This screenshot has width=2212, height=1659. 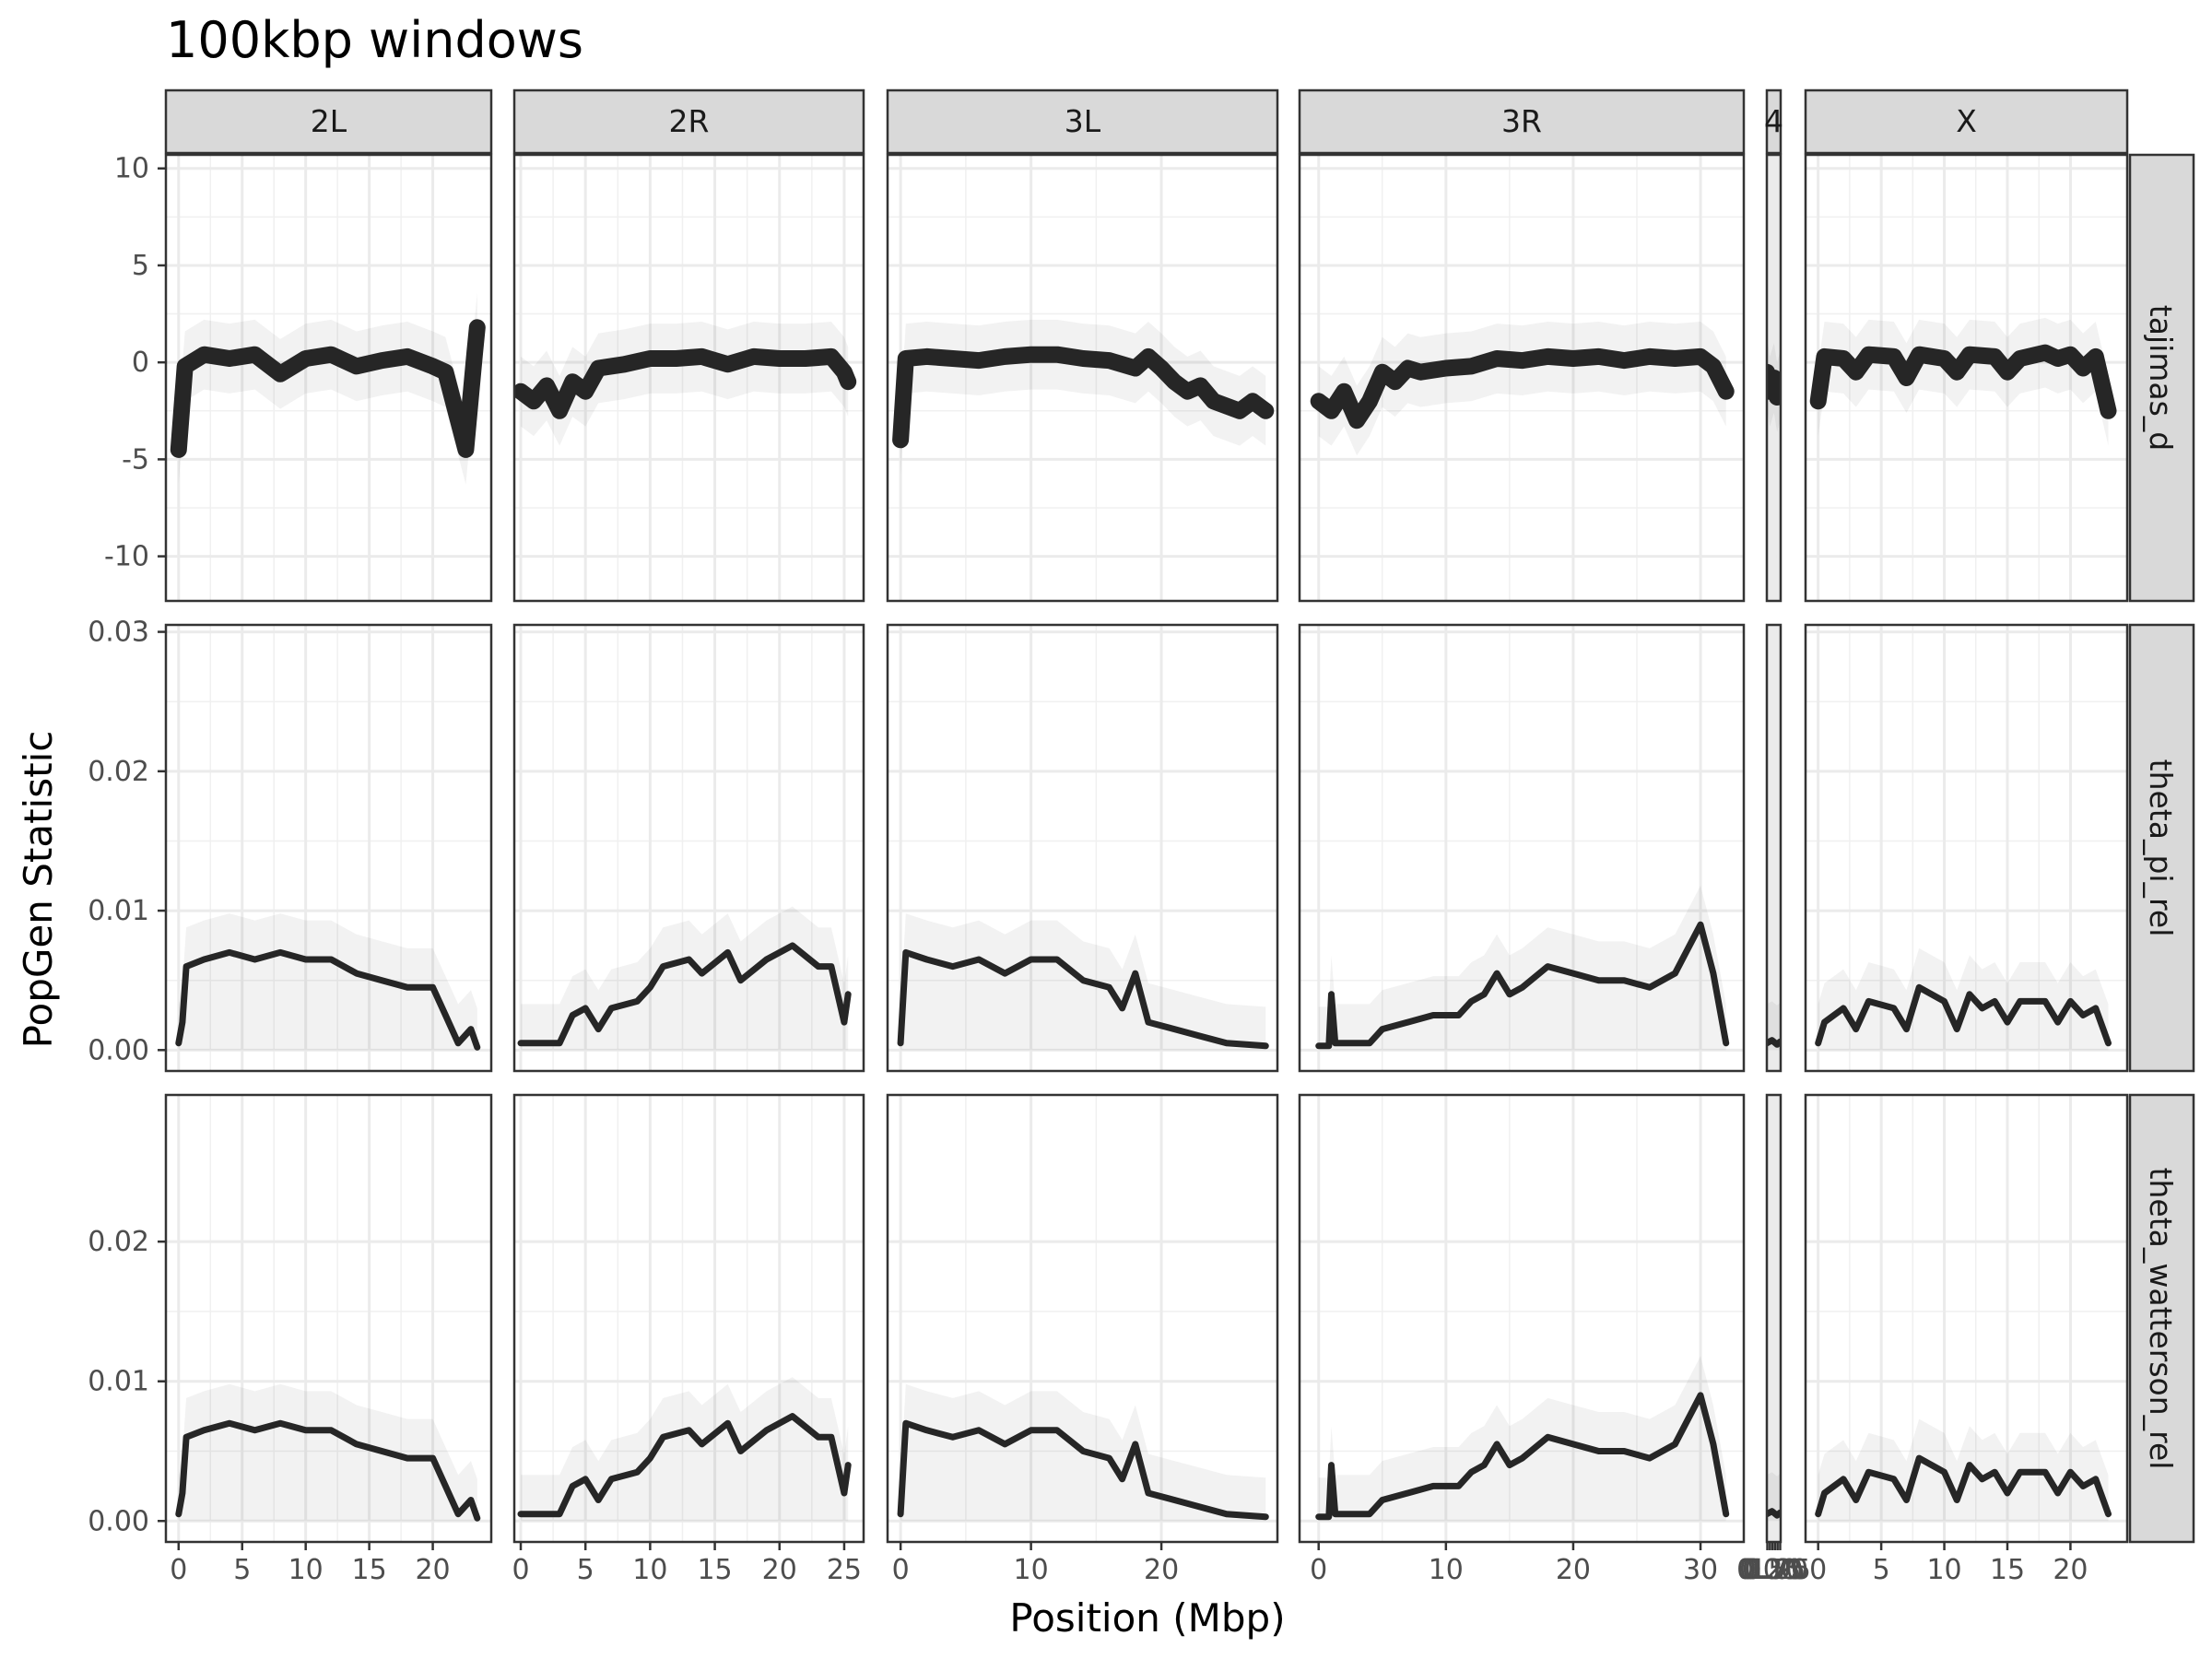 What do you see at coordinates (118, 633) in the screenshot?
I see `y-tick-label: 0.03` at bounding box center [118, 633].